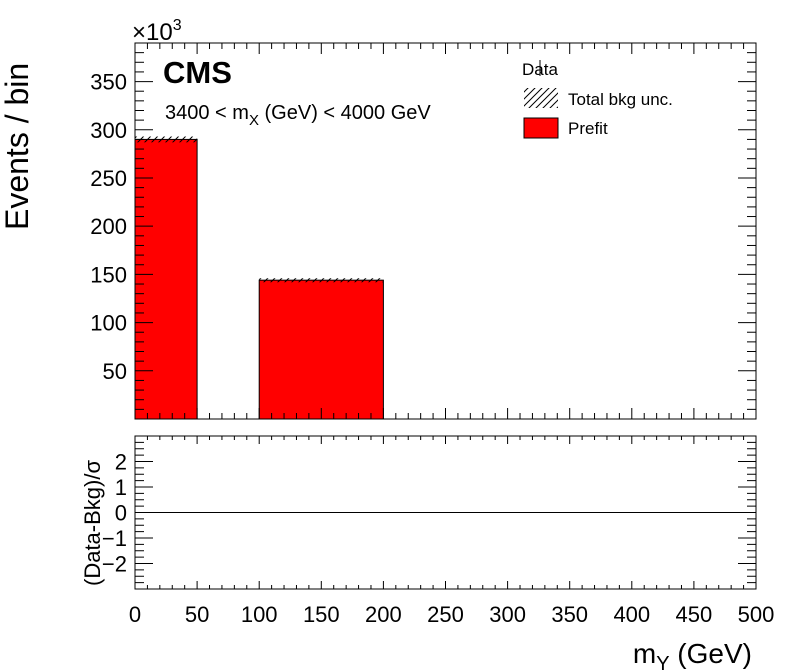  Describe the element at coordinates (507, 614) in the screenshot. I see `x-tick-label: 300` at that location.